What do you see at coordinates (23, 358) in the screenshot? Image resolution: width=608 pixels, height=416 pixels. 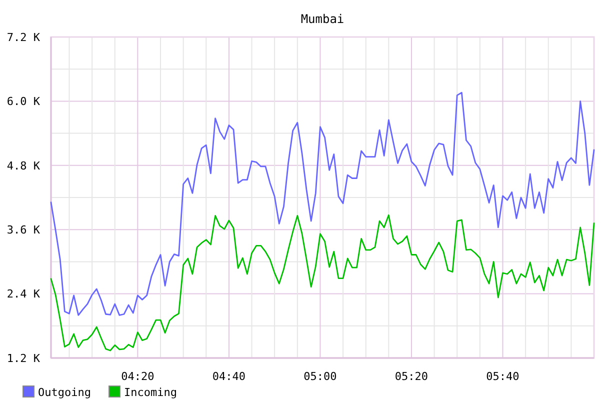 I see `y-tick-label: 1.2 K` at bounding box center [23, 358].